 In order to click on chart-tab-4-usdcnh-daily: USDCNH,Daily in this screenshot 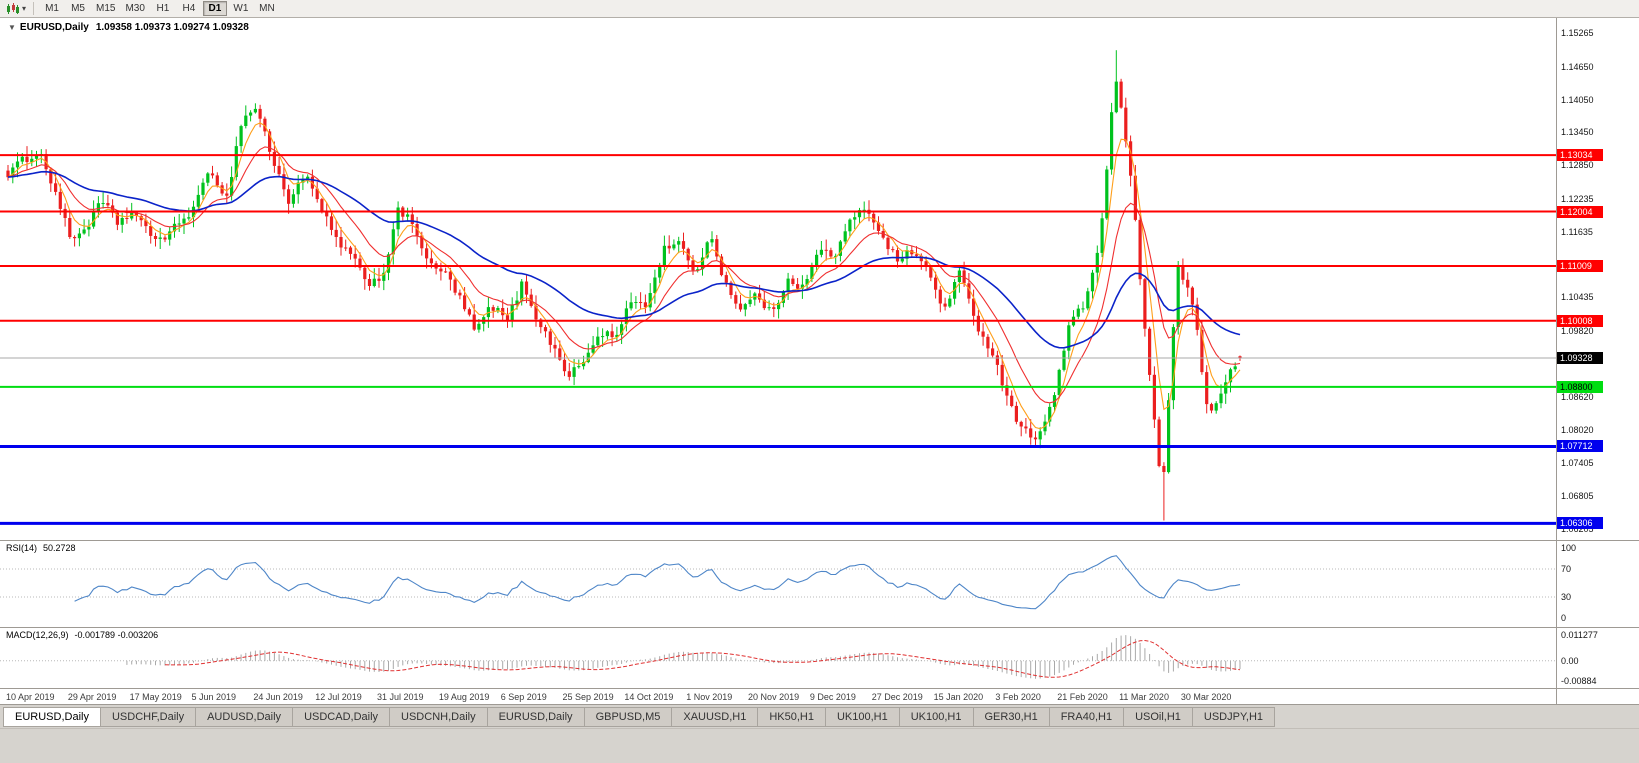, I will do `click(438, 716)`.